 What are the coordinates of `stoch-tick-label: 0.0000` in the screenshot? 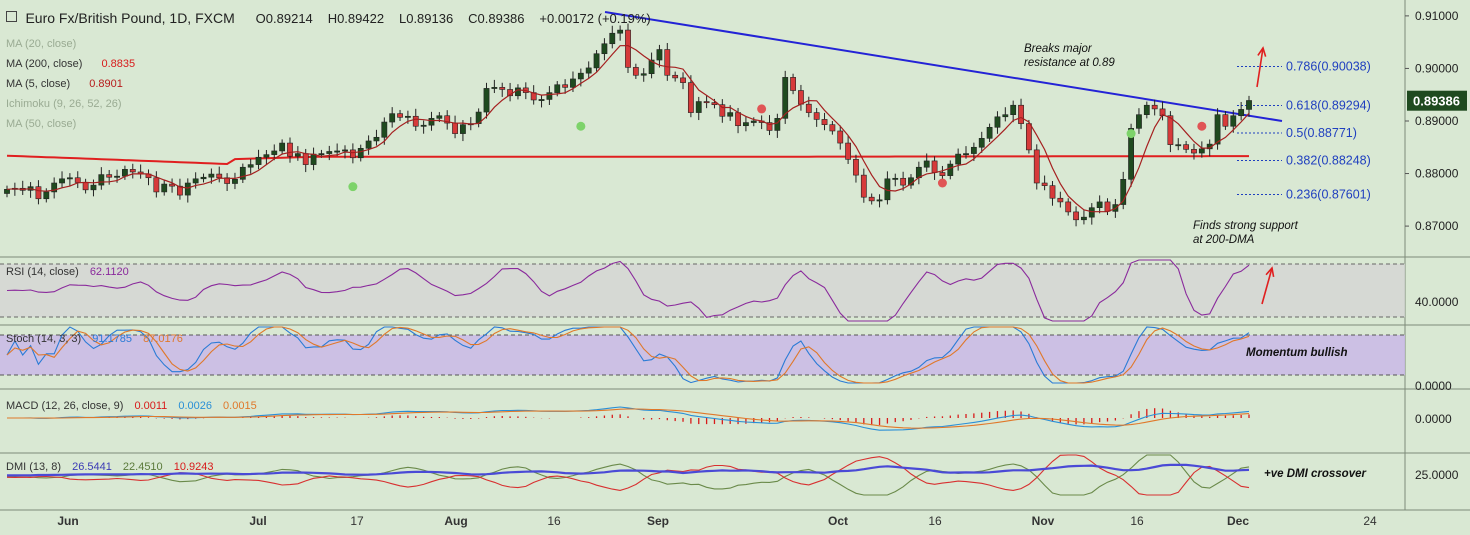 It's located at (1433, 386).